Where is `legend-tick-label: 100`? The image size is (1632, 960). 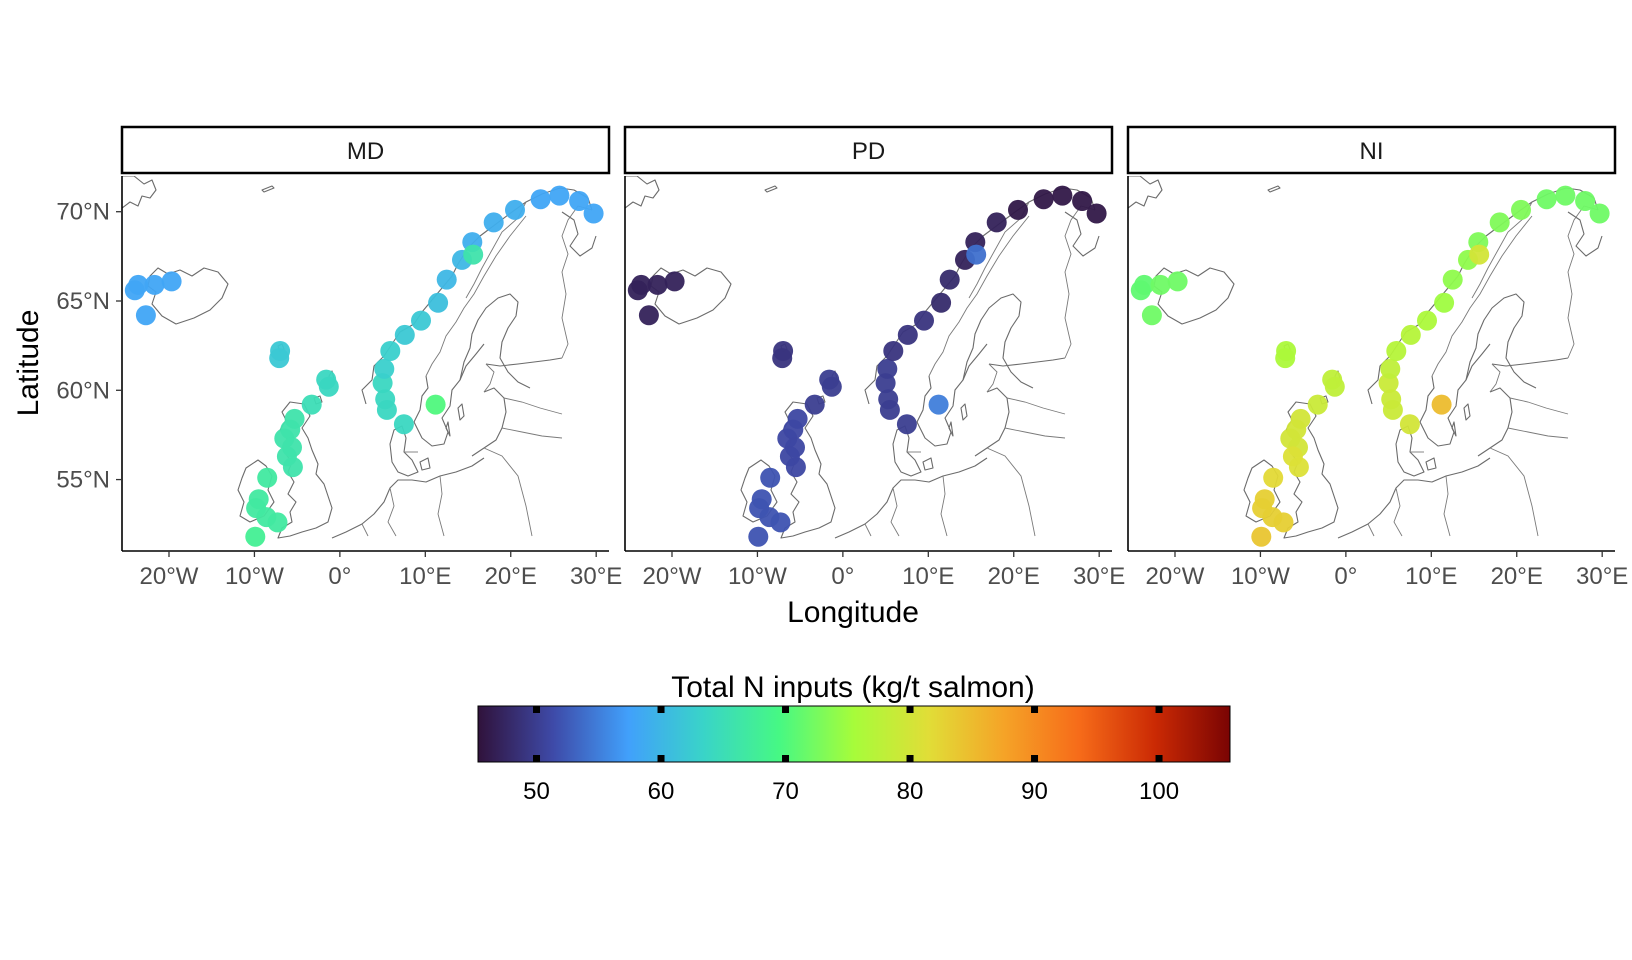
legend-tick-label: 100 is located at coordinates (1159, 791).